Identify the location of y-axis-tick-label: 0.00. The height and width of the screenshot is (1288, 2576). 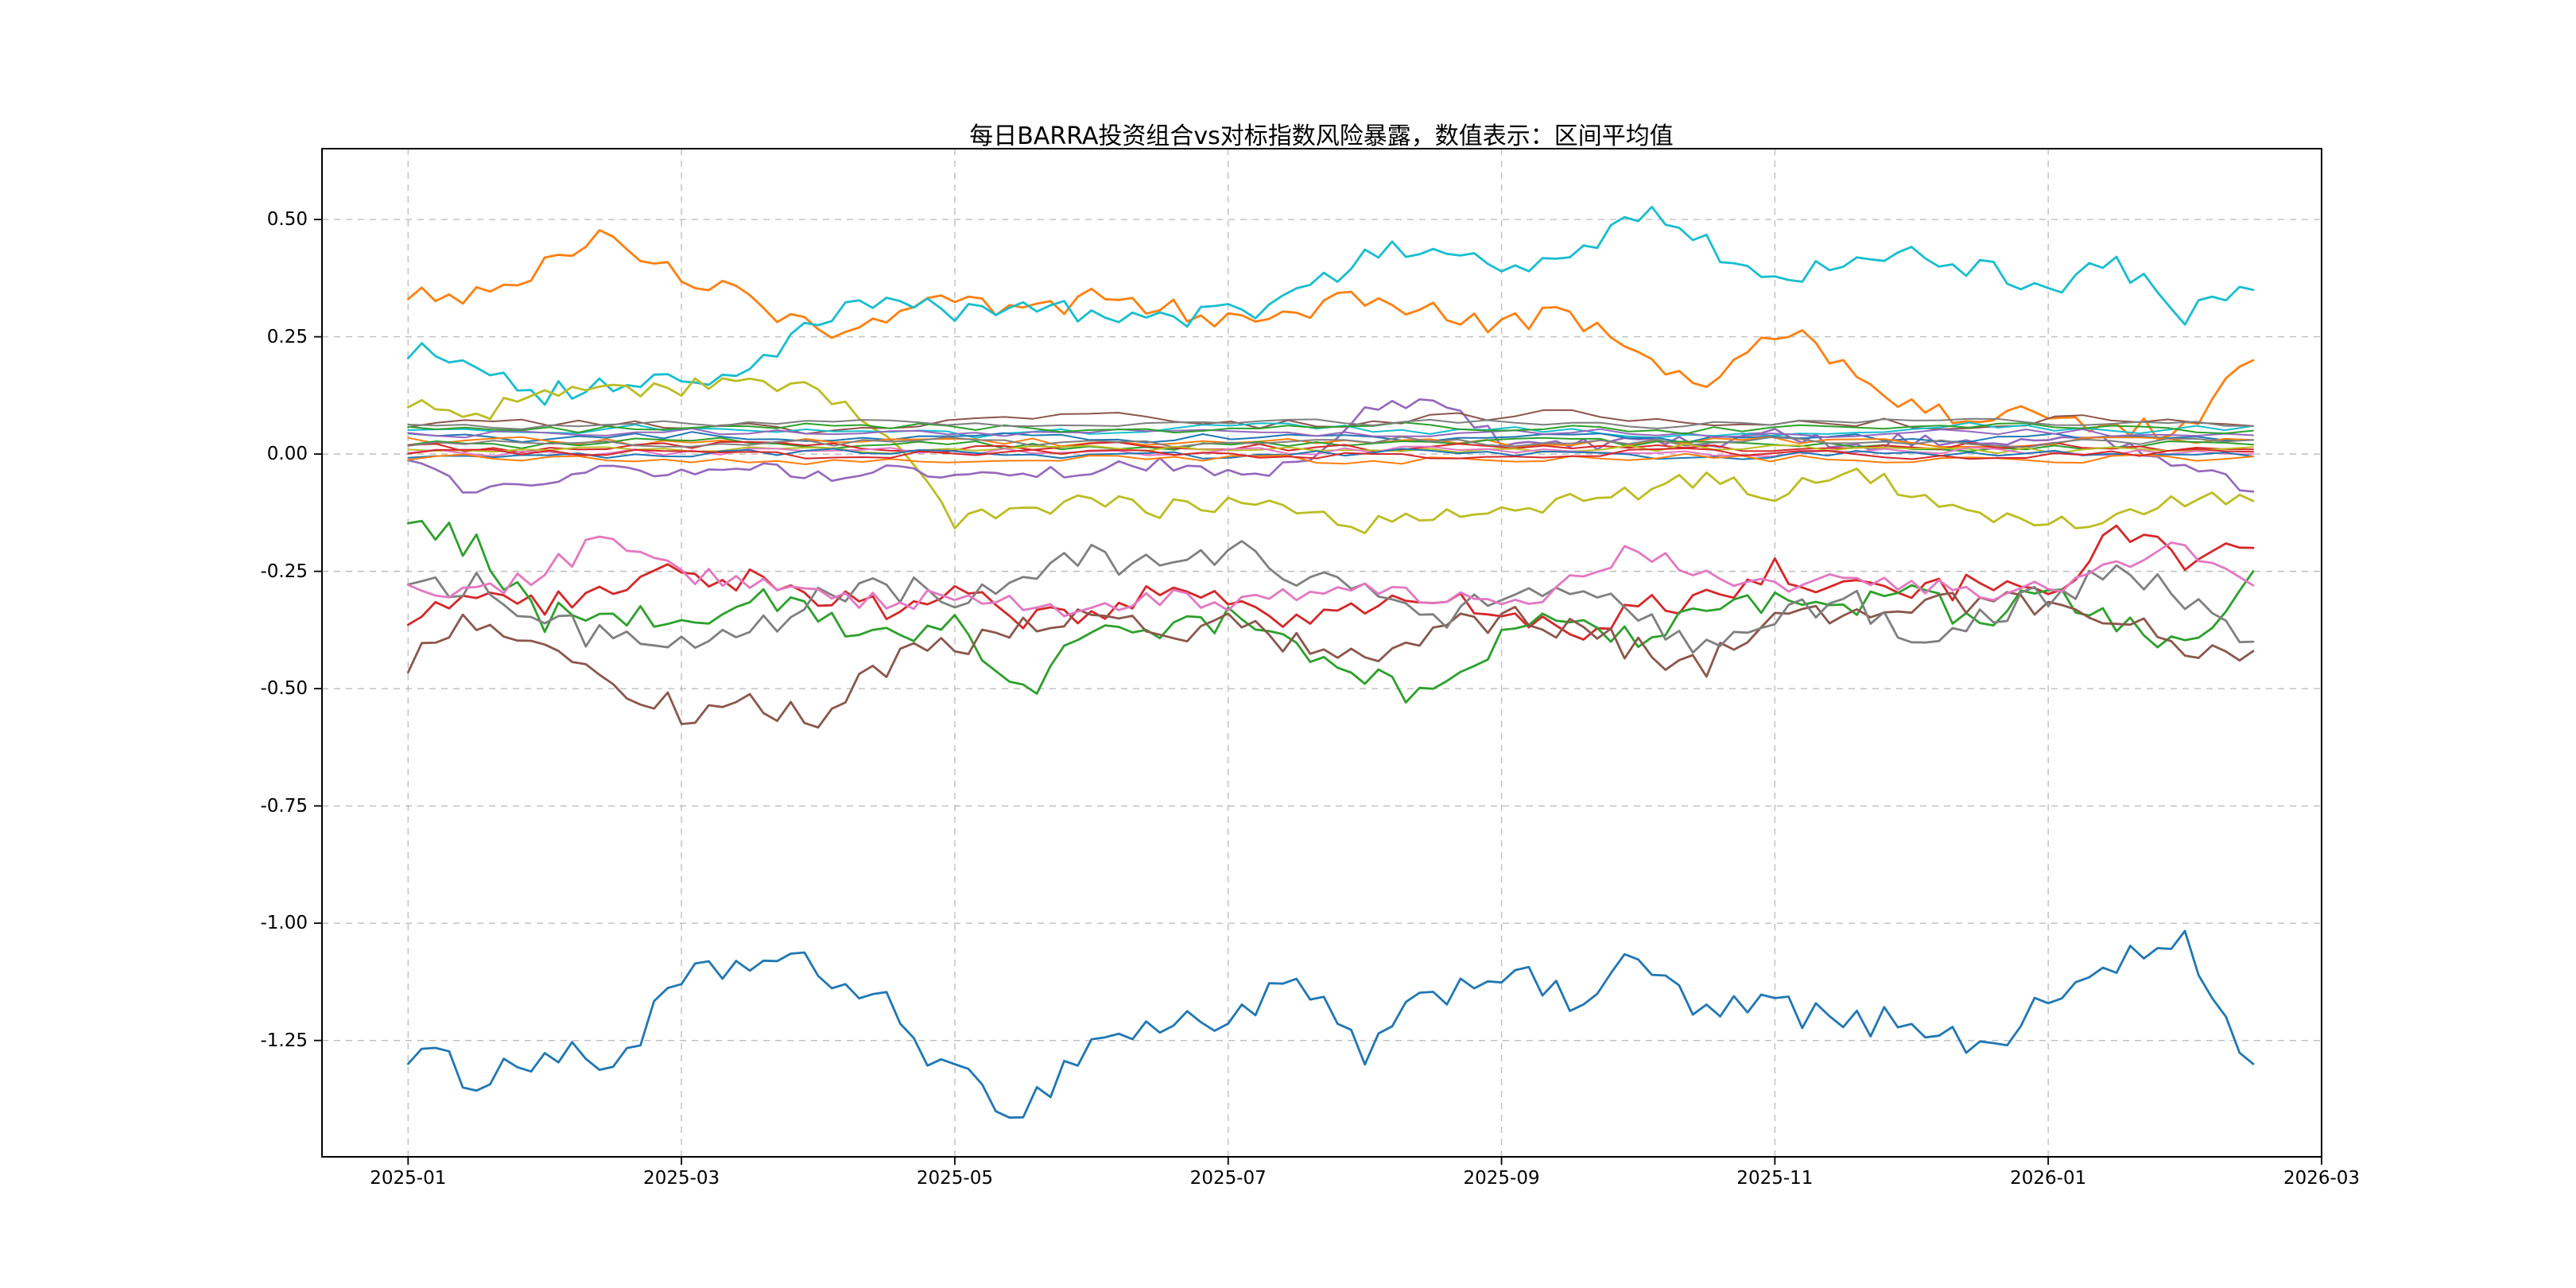
(287, 455).